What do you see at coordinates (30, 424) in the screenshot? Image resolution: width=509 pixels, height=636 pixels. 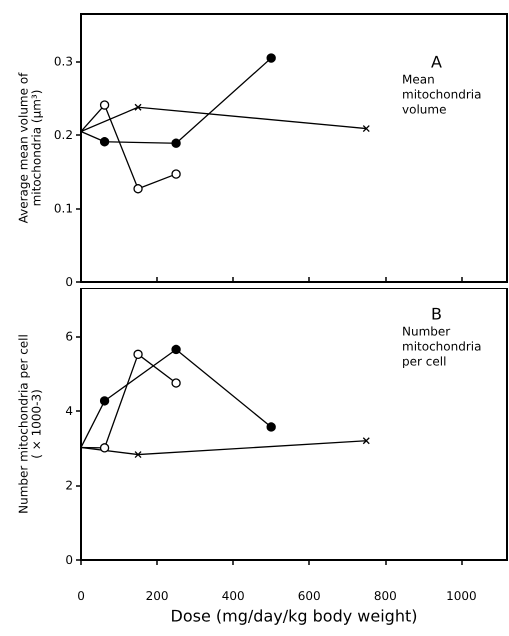 I see `y-axis-title: Number mitochondria per cell ( × 1000-3)` at bounding box center [30, 424].